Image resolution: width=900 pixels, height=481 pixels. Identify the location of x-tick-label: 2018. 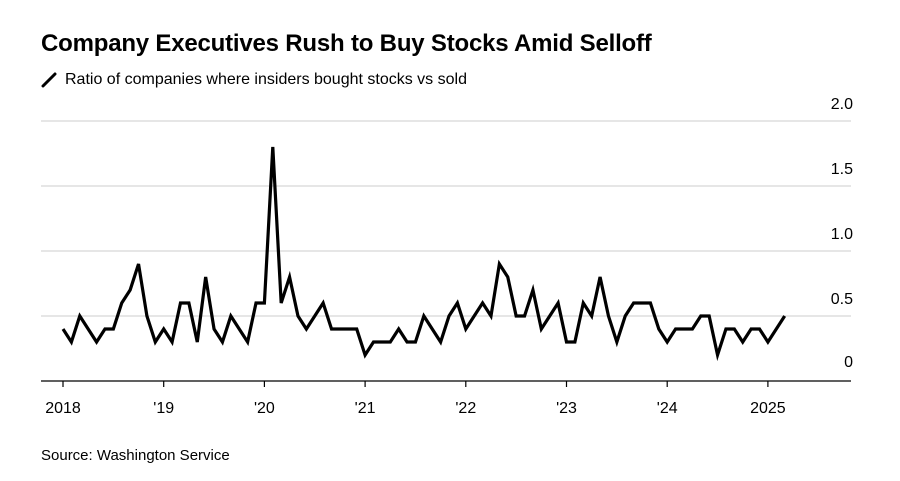
(63, 408).